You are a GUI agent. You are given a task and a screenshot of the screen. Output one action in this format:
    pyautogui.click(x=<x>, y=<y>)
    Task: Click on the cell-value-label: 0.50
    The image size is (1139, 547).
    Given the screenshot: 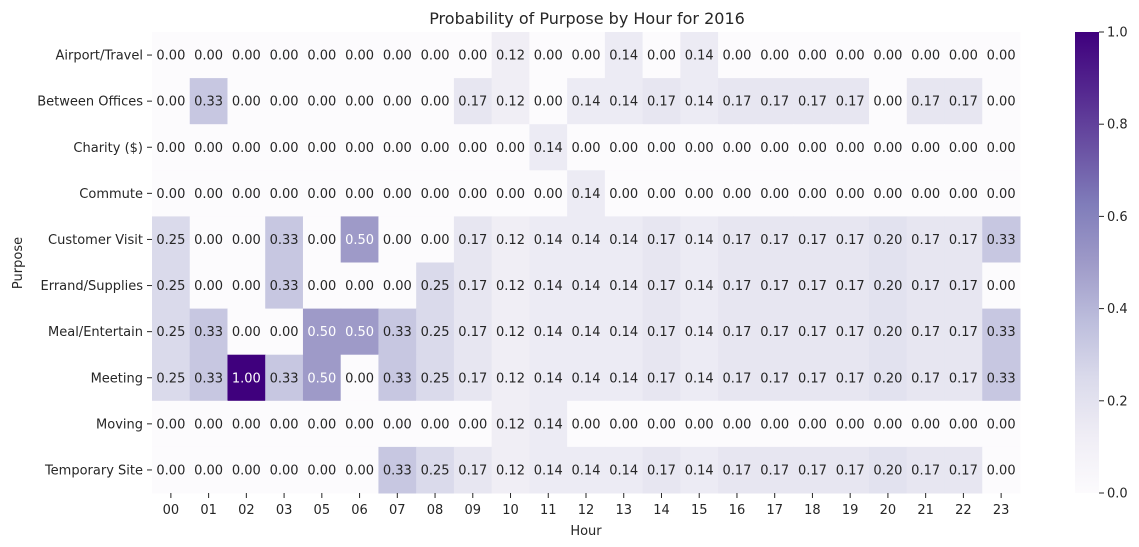 What is the action you would take?
    pyautogui.click(x=321, y=332)
    